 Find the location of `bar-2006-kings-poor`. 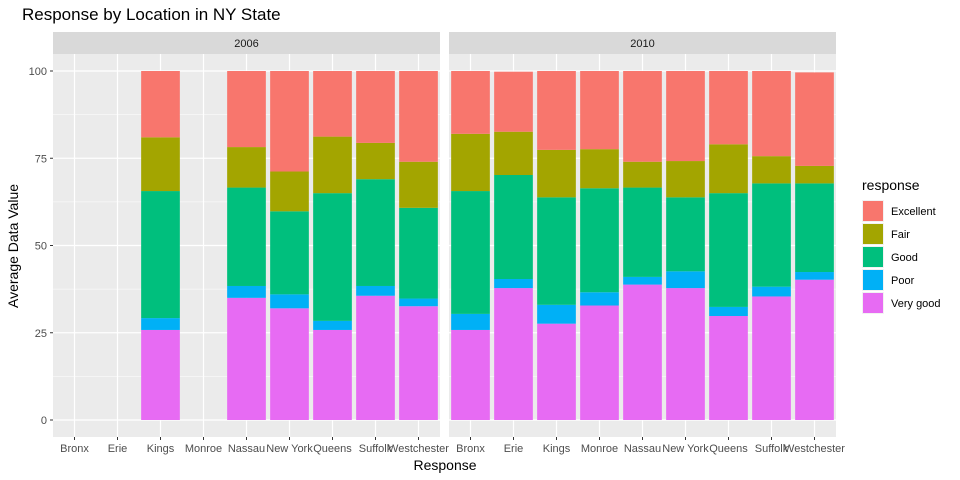

bar-2006-kings-poor is located at coordinates (160, 324).